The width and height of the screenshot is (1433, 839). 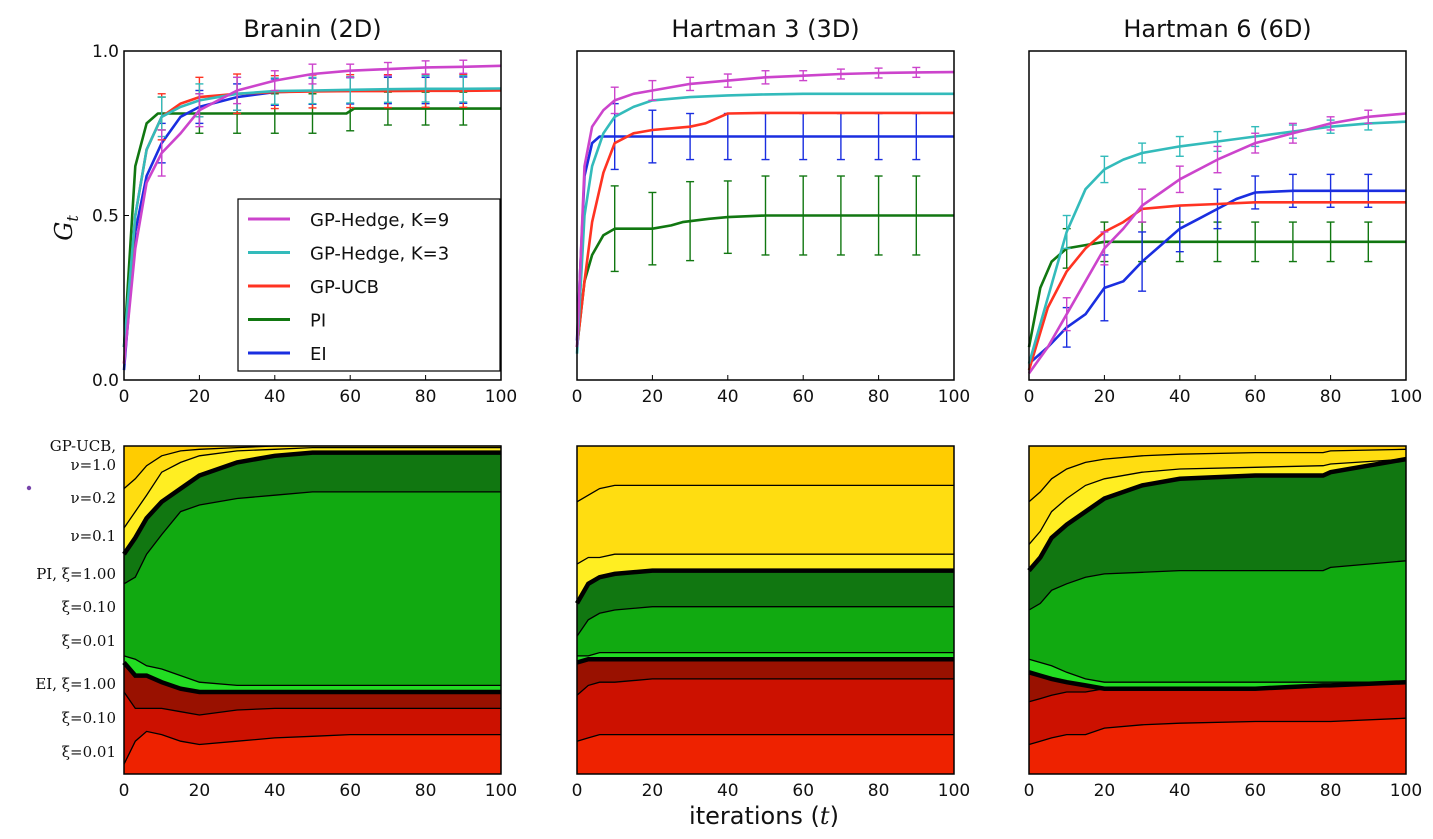 I want to click on y-tick-label: 0.0, so click(x=105, y=381).